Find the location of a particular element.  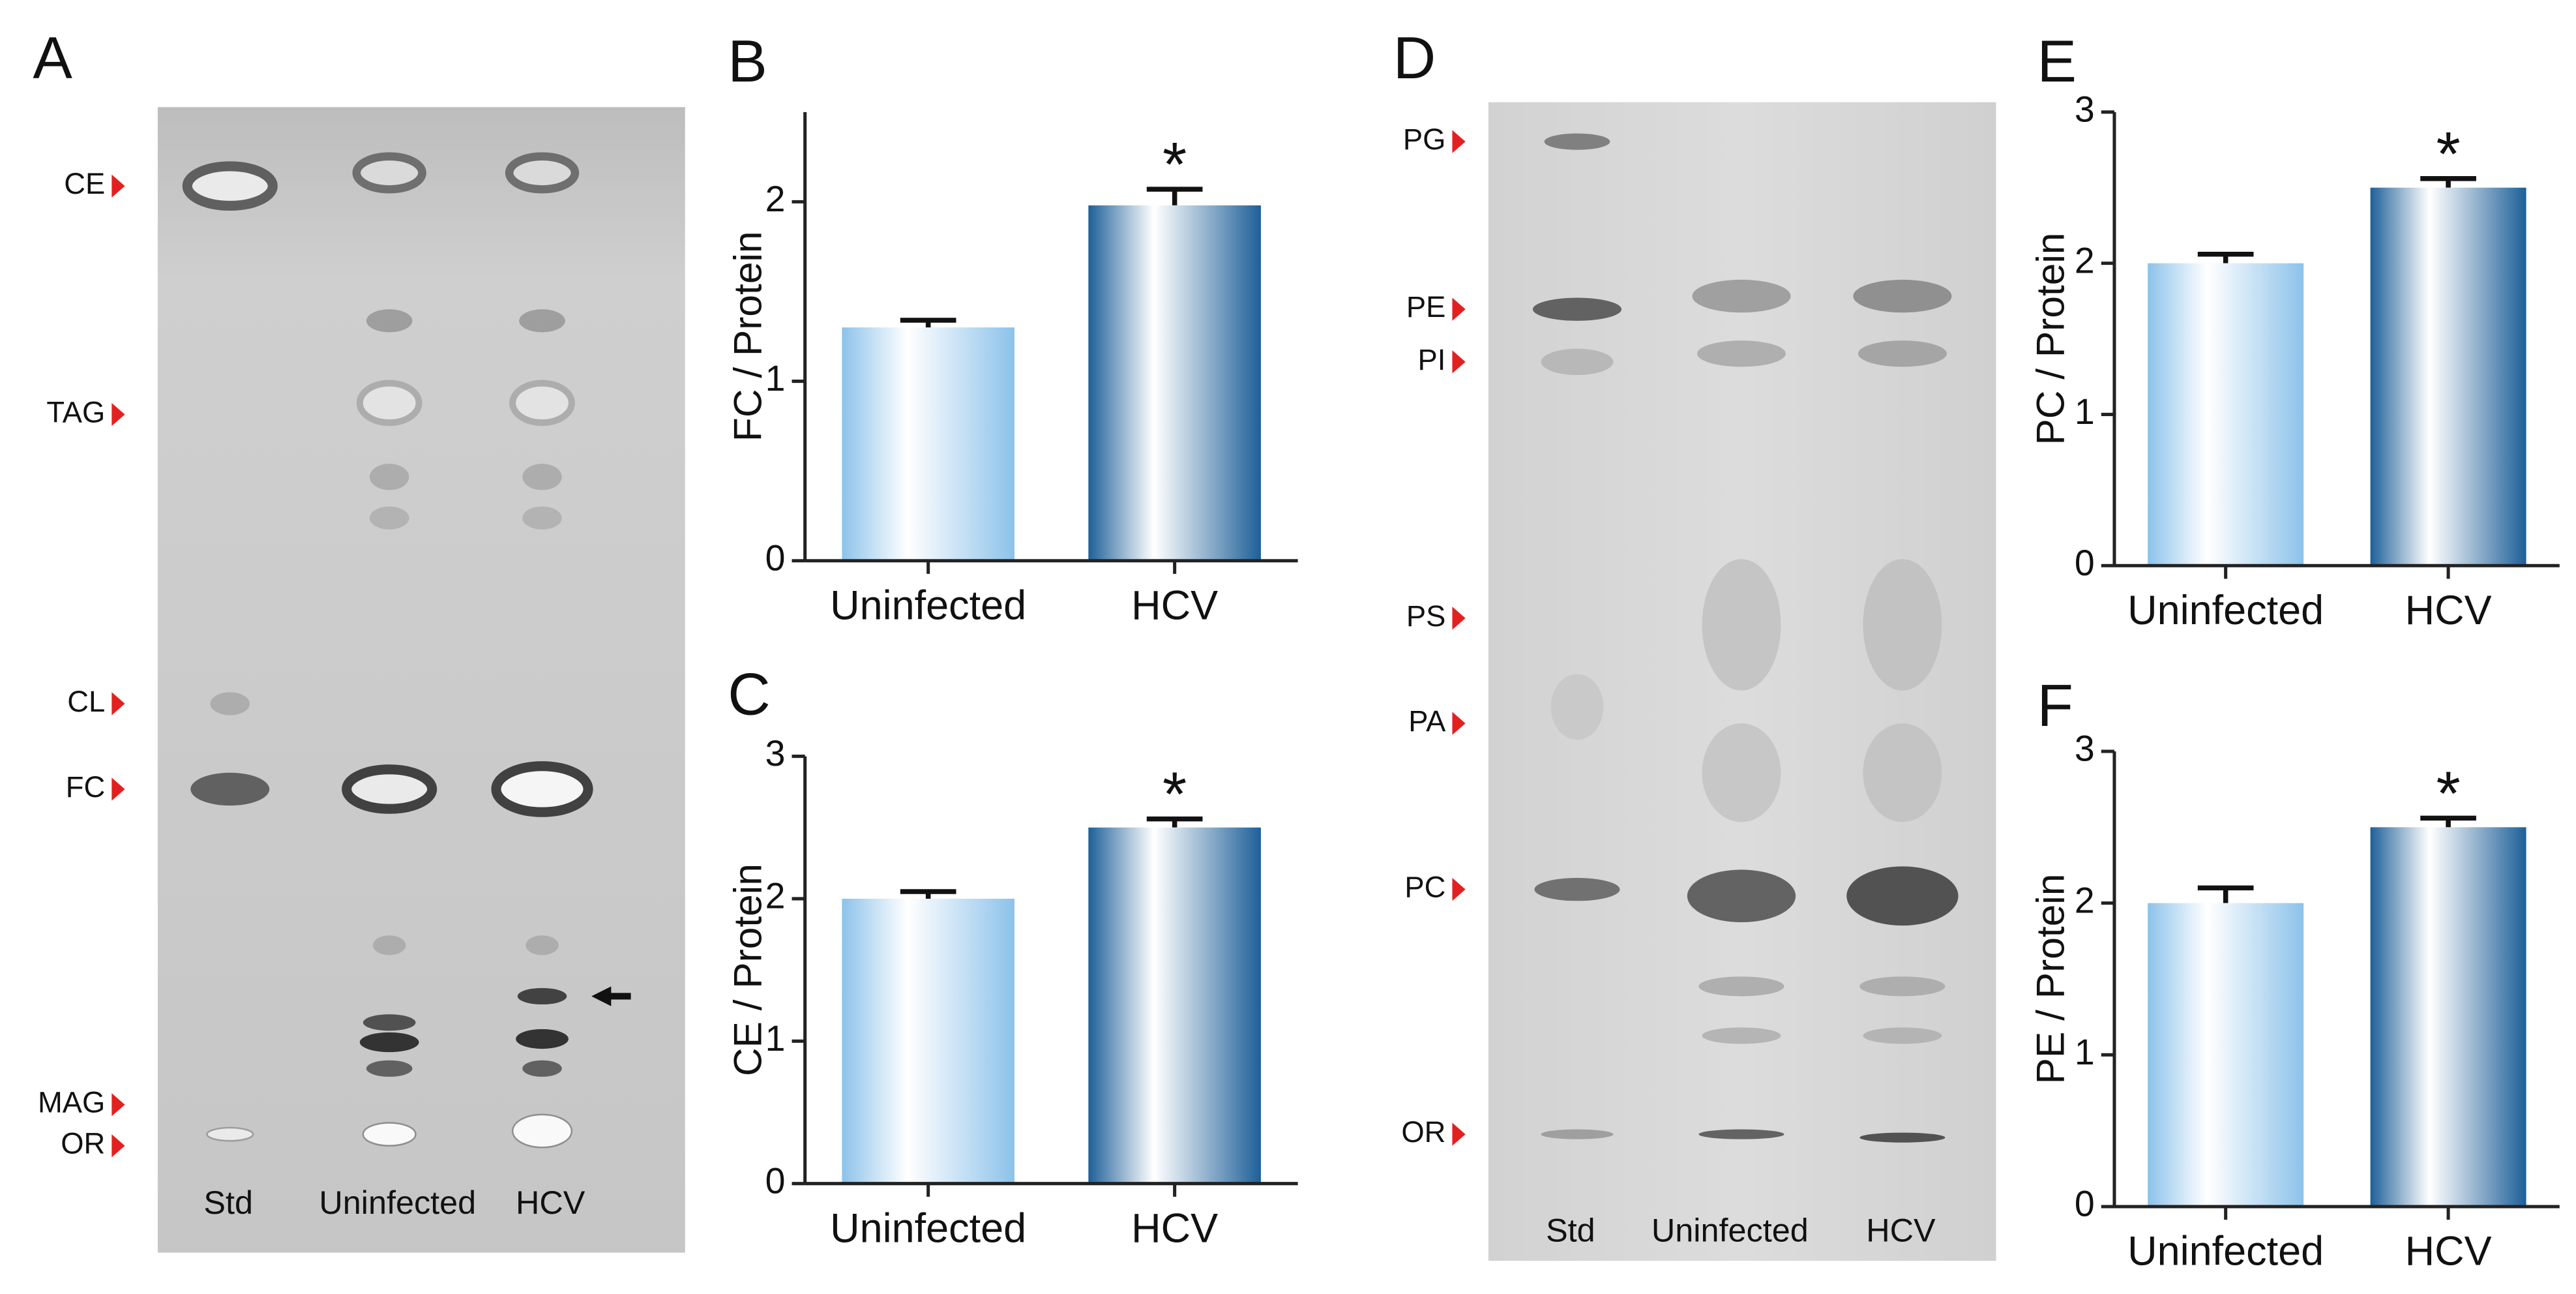

panel-letter: B is located at coordinates (747, 62).